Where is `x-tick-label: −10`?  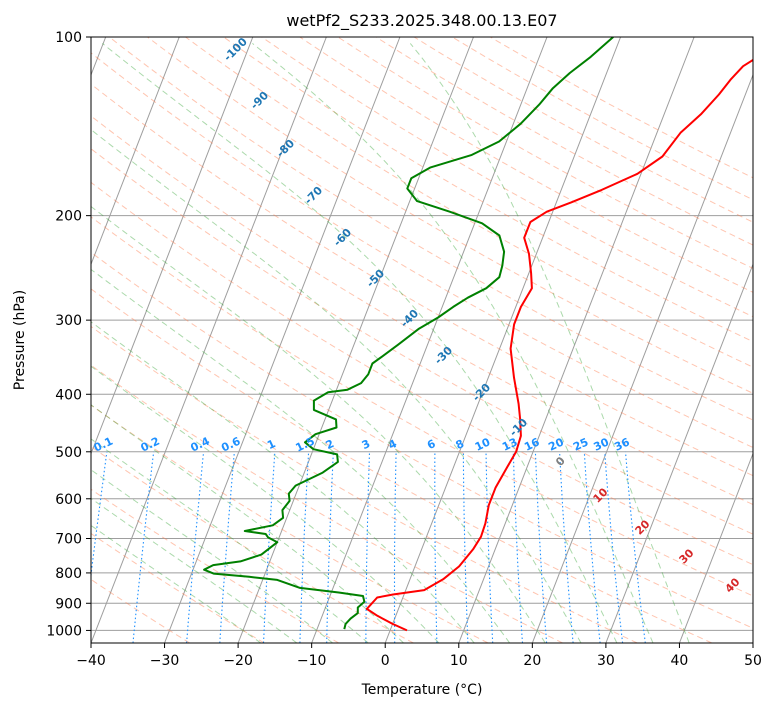
x-tick-label: −10 is located at coordinates (312, 661).